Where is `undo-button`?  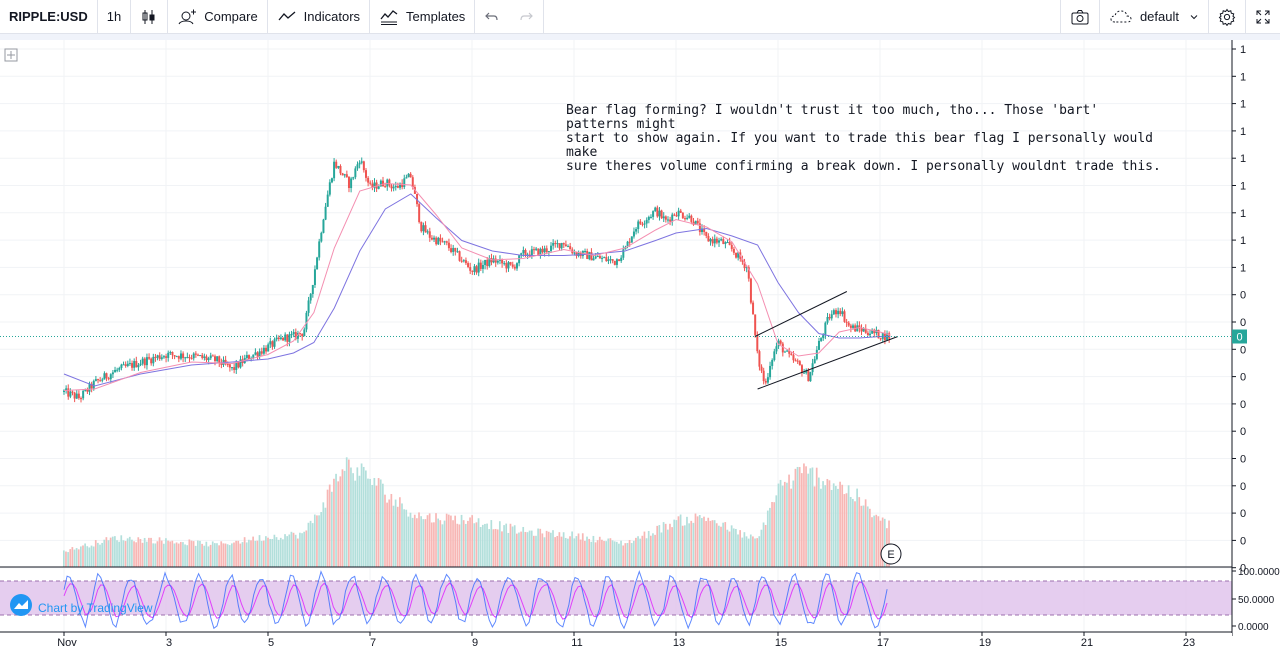
undo-button is located at coordinates (492, 17).